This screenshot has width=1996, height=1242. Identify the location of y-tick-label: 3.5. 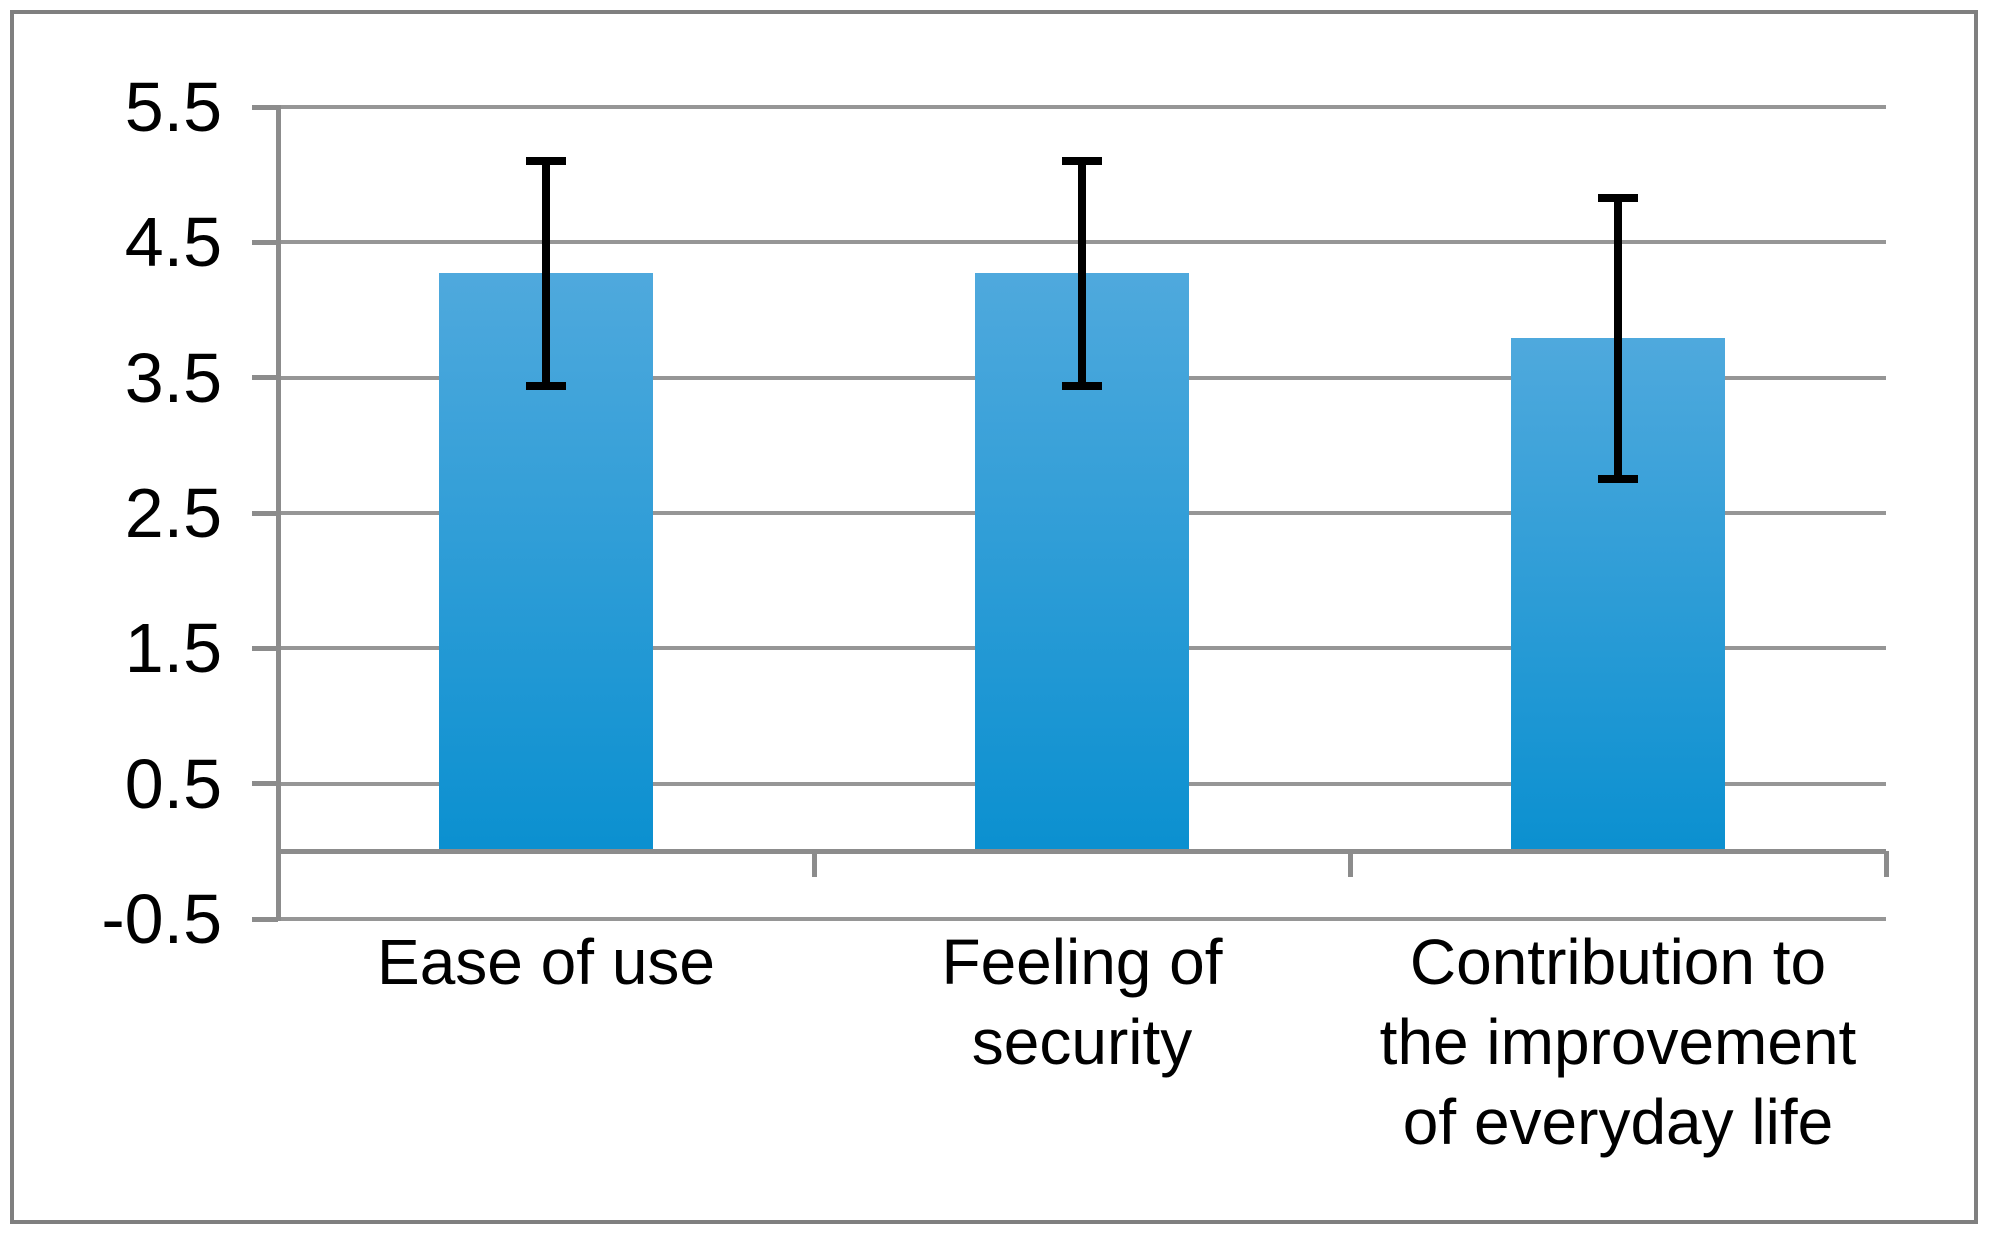
(173, 378).